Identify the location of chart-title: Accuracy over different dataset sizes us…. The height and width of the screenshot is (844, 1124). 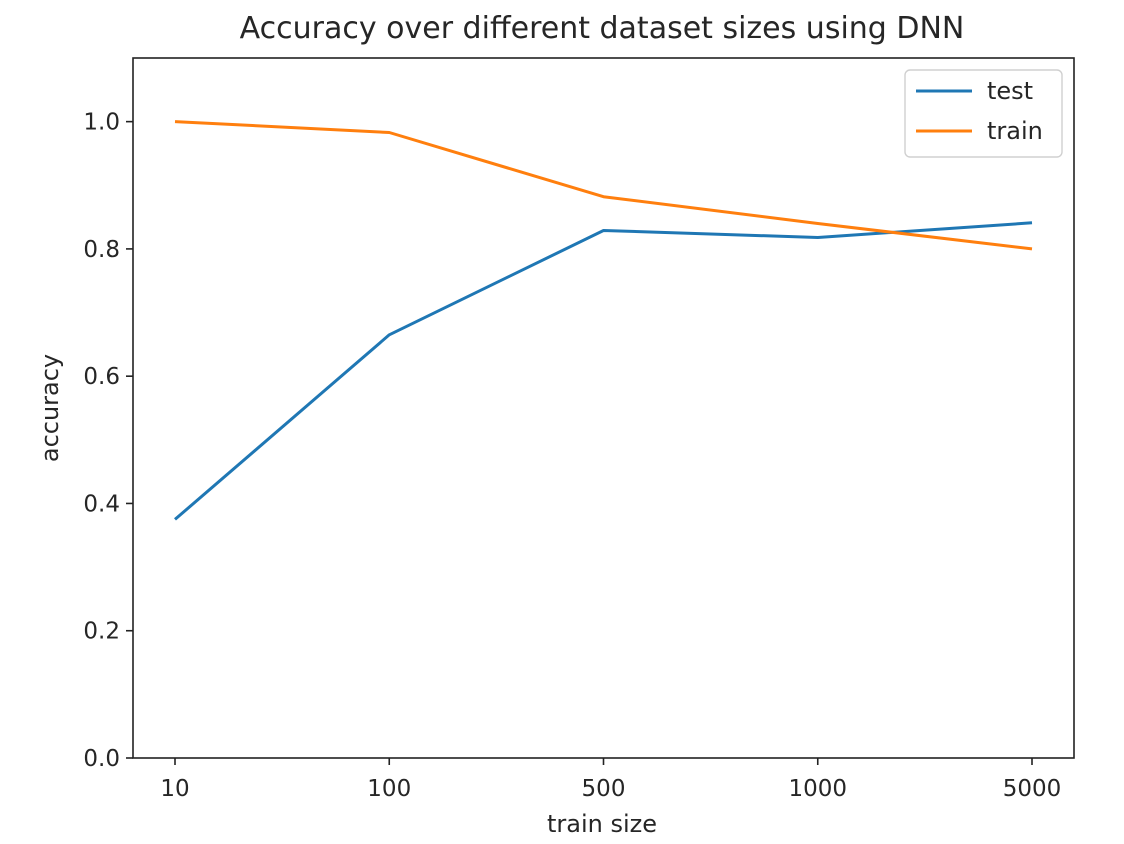
(602, 28).